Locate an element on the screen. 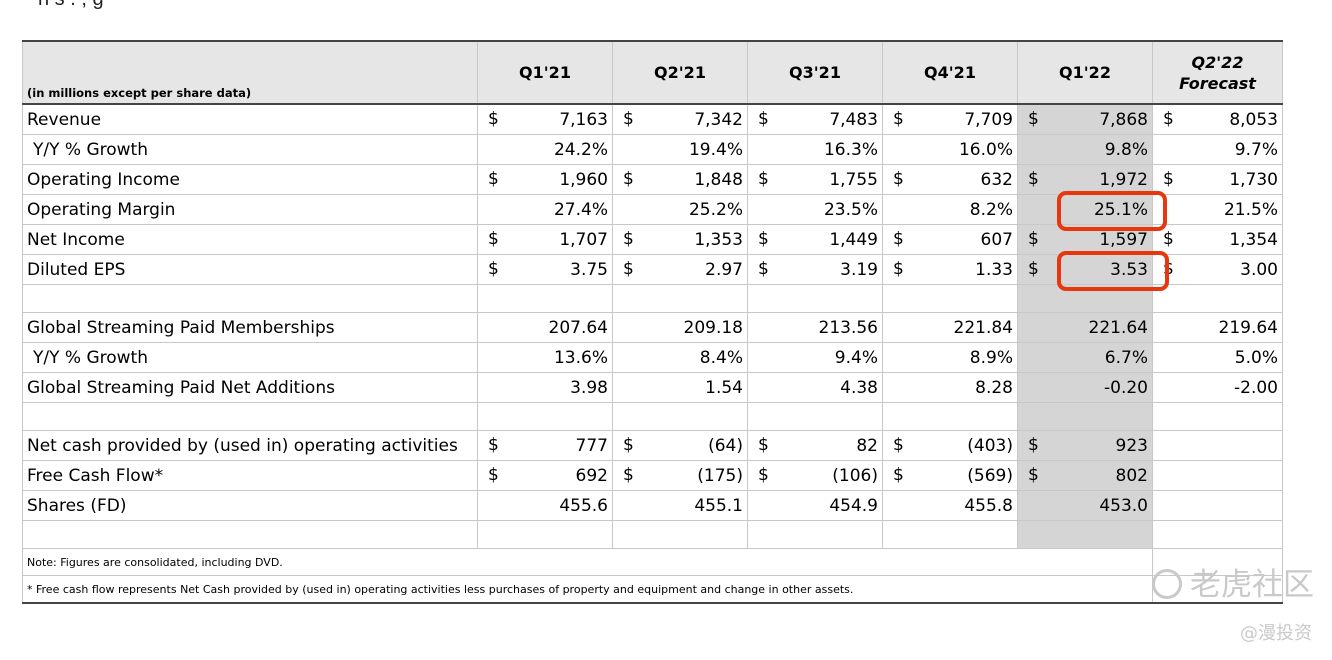  highlight-diluted-eps is located at coordinates (1113, 271).